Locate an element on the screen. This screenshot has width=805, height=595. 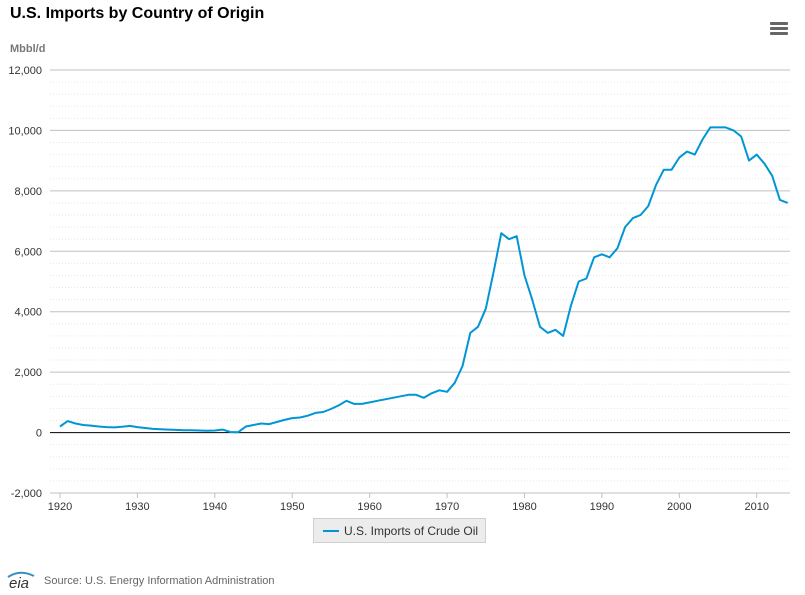
y-tick-label: 6,000 is located at coordinates (28, 252).